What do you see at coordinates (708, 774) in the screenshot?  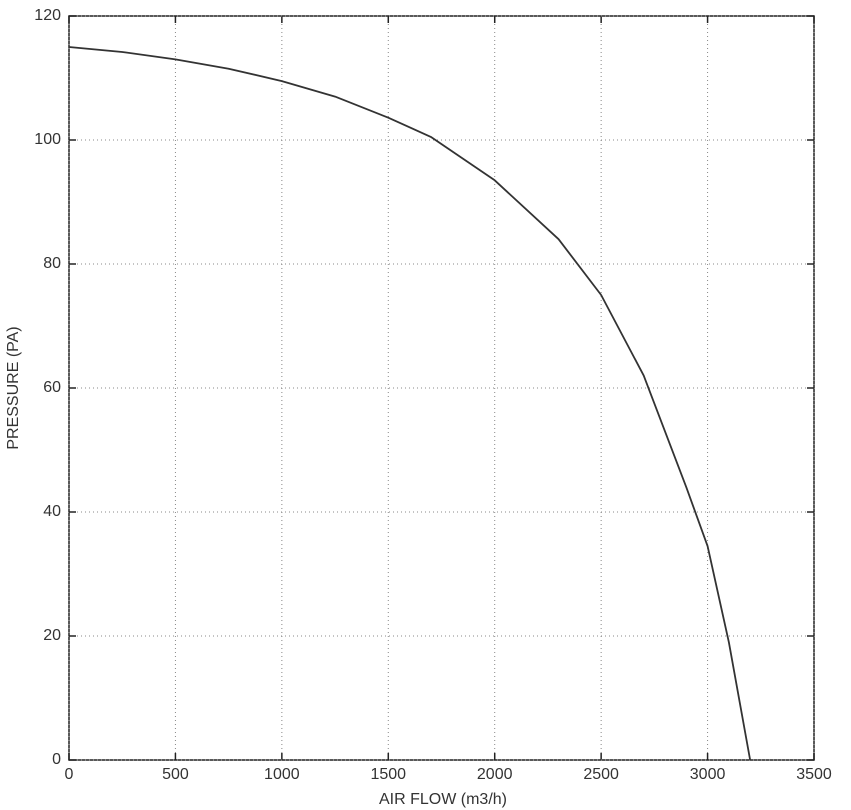 I see `x-tick-label: 3000` at bounding box center [708, 774].